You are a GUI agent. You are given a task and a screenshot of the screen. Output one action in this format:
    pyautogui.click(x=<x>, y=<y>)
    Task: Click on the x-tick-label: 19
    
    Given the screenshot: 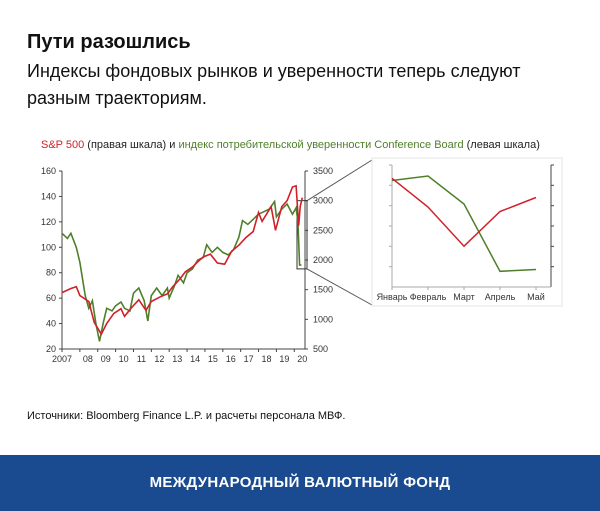 What is the action you would take?
    pyautogui.click(x=284, y=359)
    